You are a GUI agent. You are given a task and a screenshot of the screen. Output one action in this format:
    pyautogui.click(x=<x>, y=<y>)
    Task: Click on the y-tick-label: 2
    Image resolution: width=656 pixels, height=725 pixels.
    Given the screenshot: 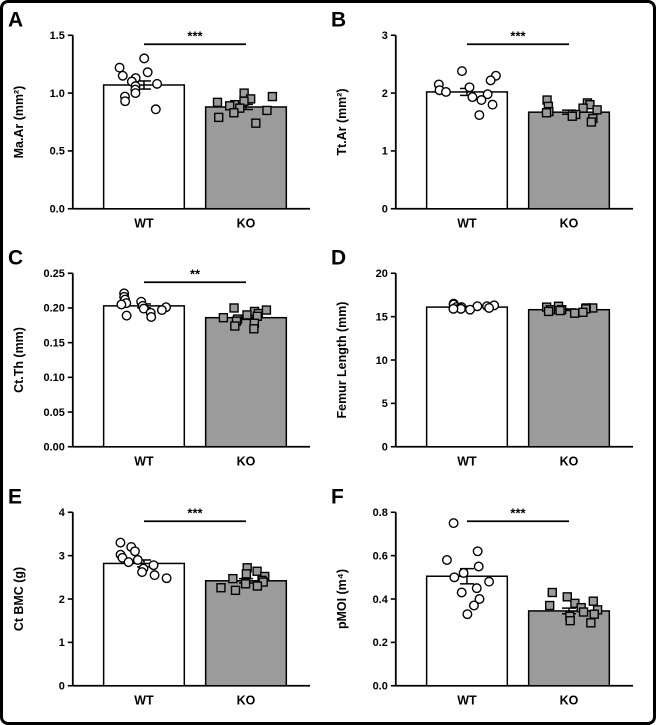 What is the action you would take?
    pyautogui.click(x=385, y=94)
    